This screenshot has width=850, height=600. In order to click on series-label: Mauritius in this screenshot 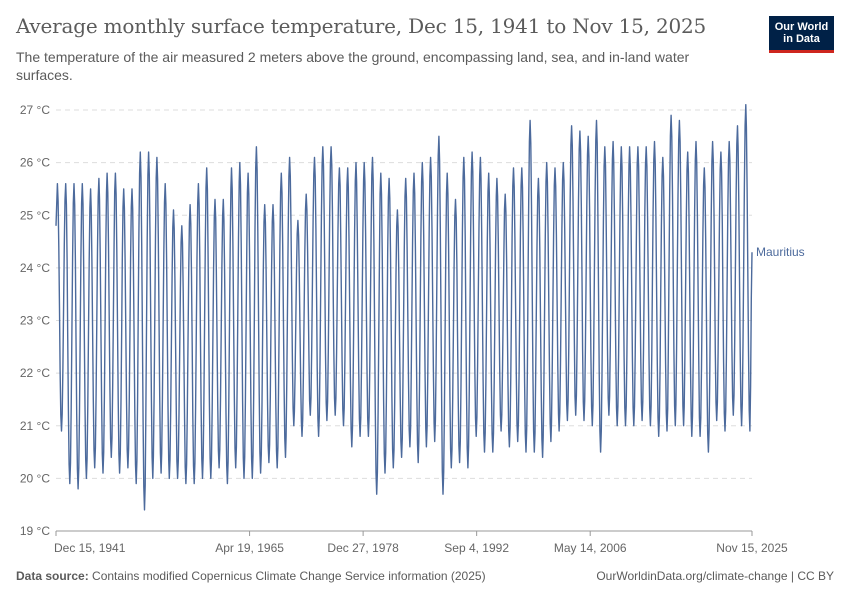, I will do `click(780, 252)`.